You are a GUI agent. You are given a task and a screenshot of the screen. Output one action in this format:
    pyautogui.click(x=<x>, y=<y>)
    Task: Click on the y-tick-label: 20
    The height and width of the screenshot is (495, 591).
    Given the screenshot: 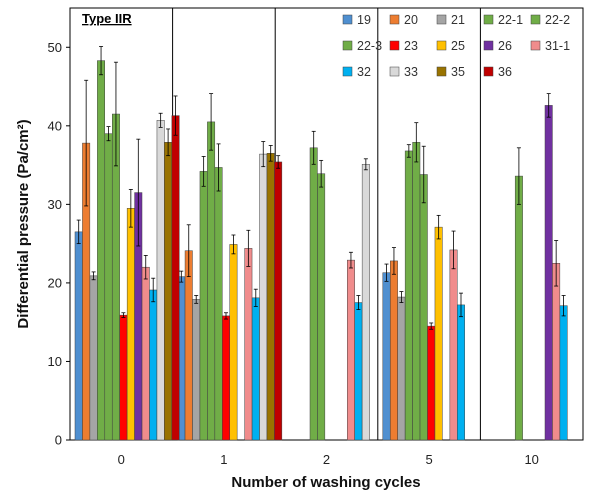 What is the action you would take?
    pyautogui.click(x=55, y=282)
    